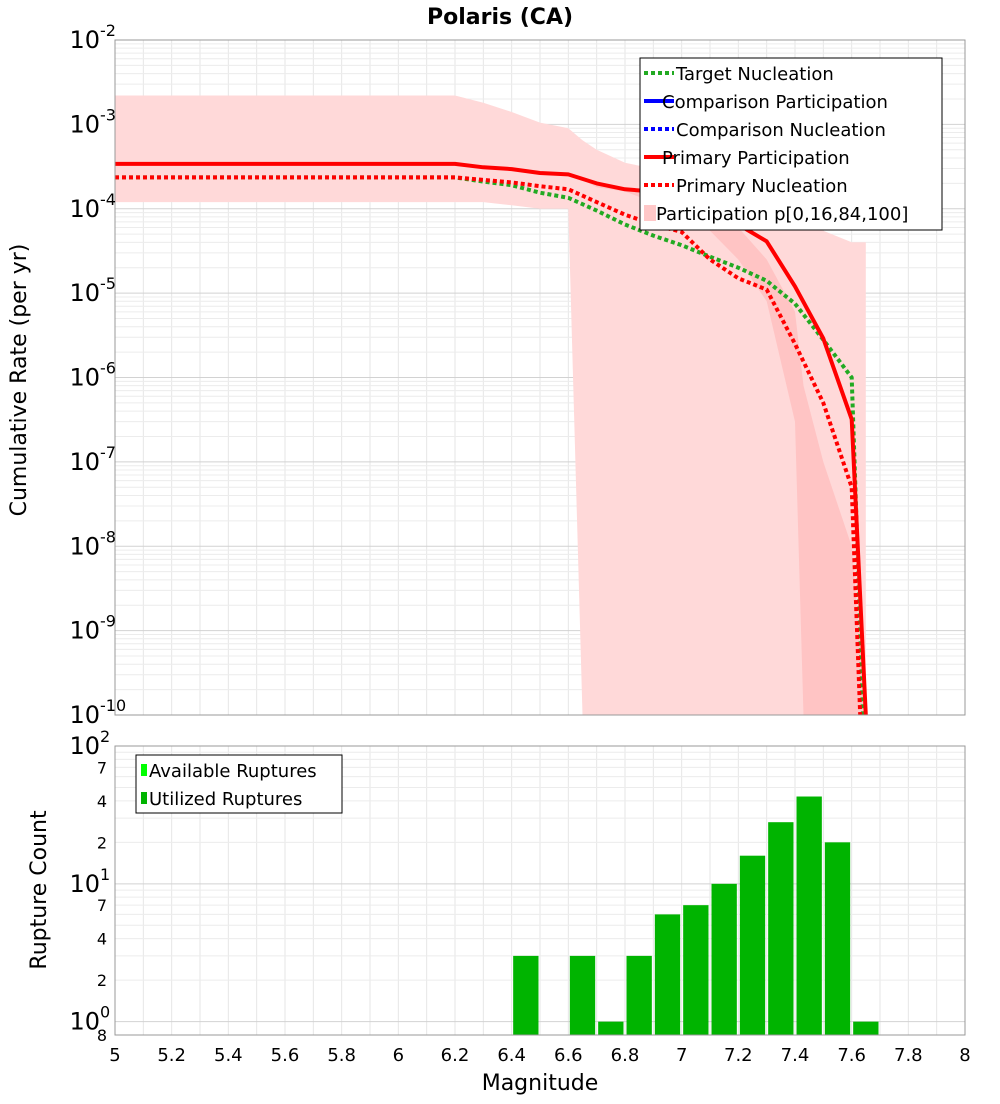  Describe the element at coordinates (225, 799) in the screenshot. I see `bottom-legend-label: Utilized Ruptures` at that location.